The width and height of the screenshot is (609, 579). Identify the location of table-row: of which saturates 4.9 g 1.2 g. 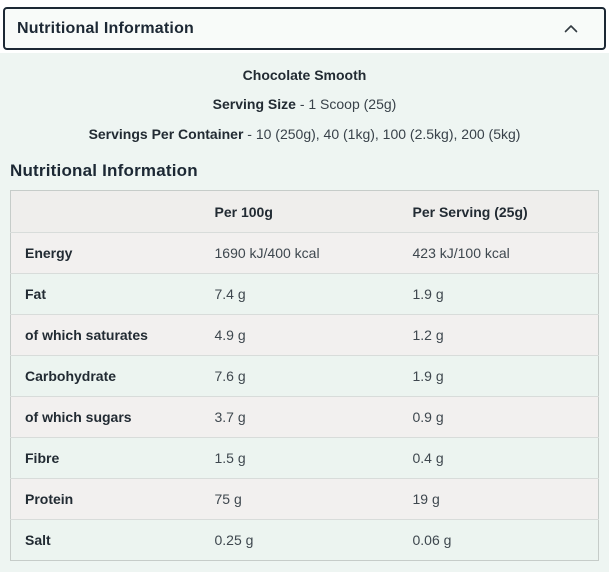
(304, 335).